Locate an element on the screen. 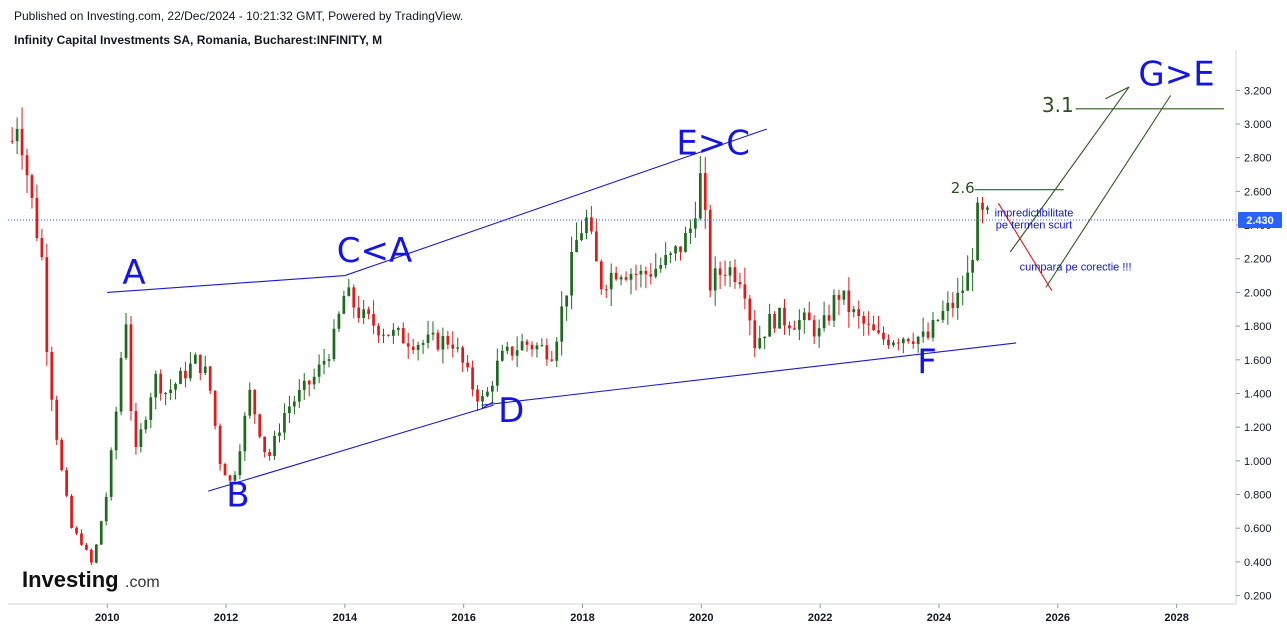 The image size is (1287, 630). y-tick-label: 0.600 is located at coordinates (1258, 529).